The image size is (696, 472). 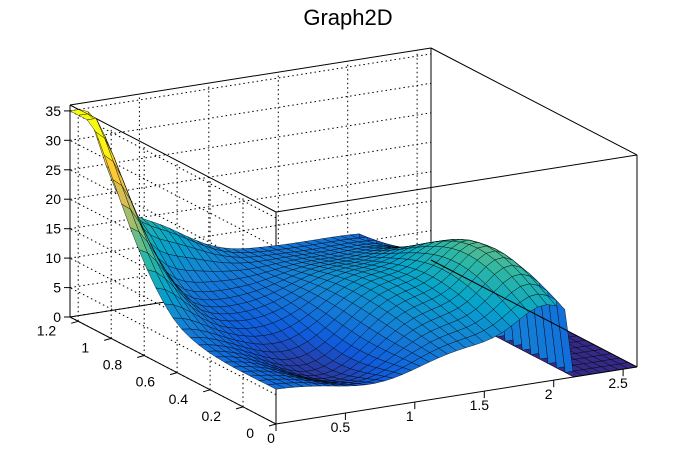 What do you see at coordinates (53, 258) in the screenshot?
I see `z-tick-label: 10` at bounding box center [53, 258].